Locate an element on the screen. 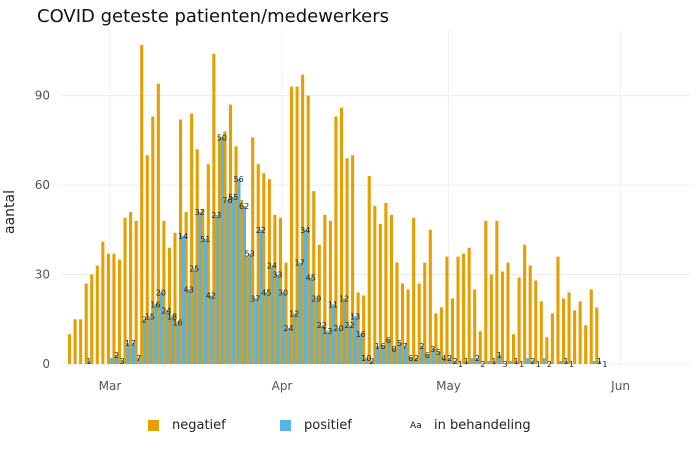 This screenshot has height=450, width=700. legend-item-in-behandeling: Aa in behandeling is located at coordinates (470, 425).